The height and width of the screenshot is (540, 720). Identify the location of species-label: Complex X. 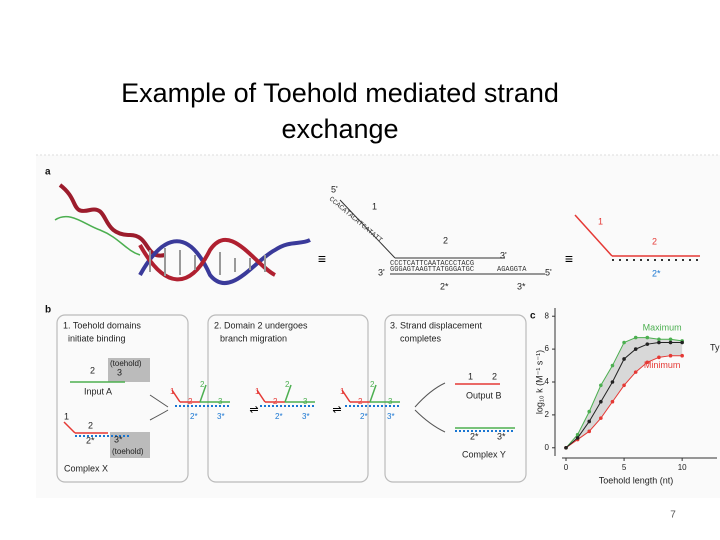
(86, 468).